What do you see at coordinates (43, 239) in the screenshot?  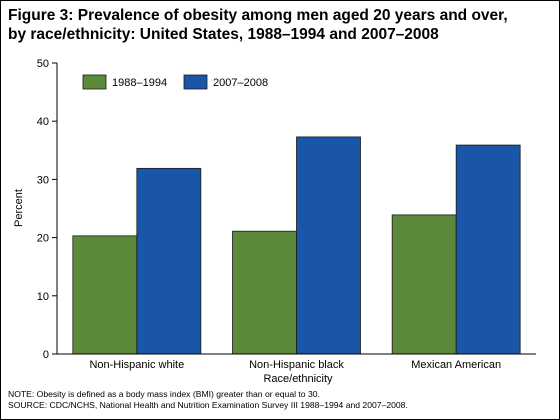 I see `y-tick-label: 20` at bounding box center [43, 239].